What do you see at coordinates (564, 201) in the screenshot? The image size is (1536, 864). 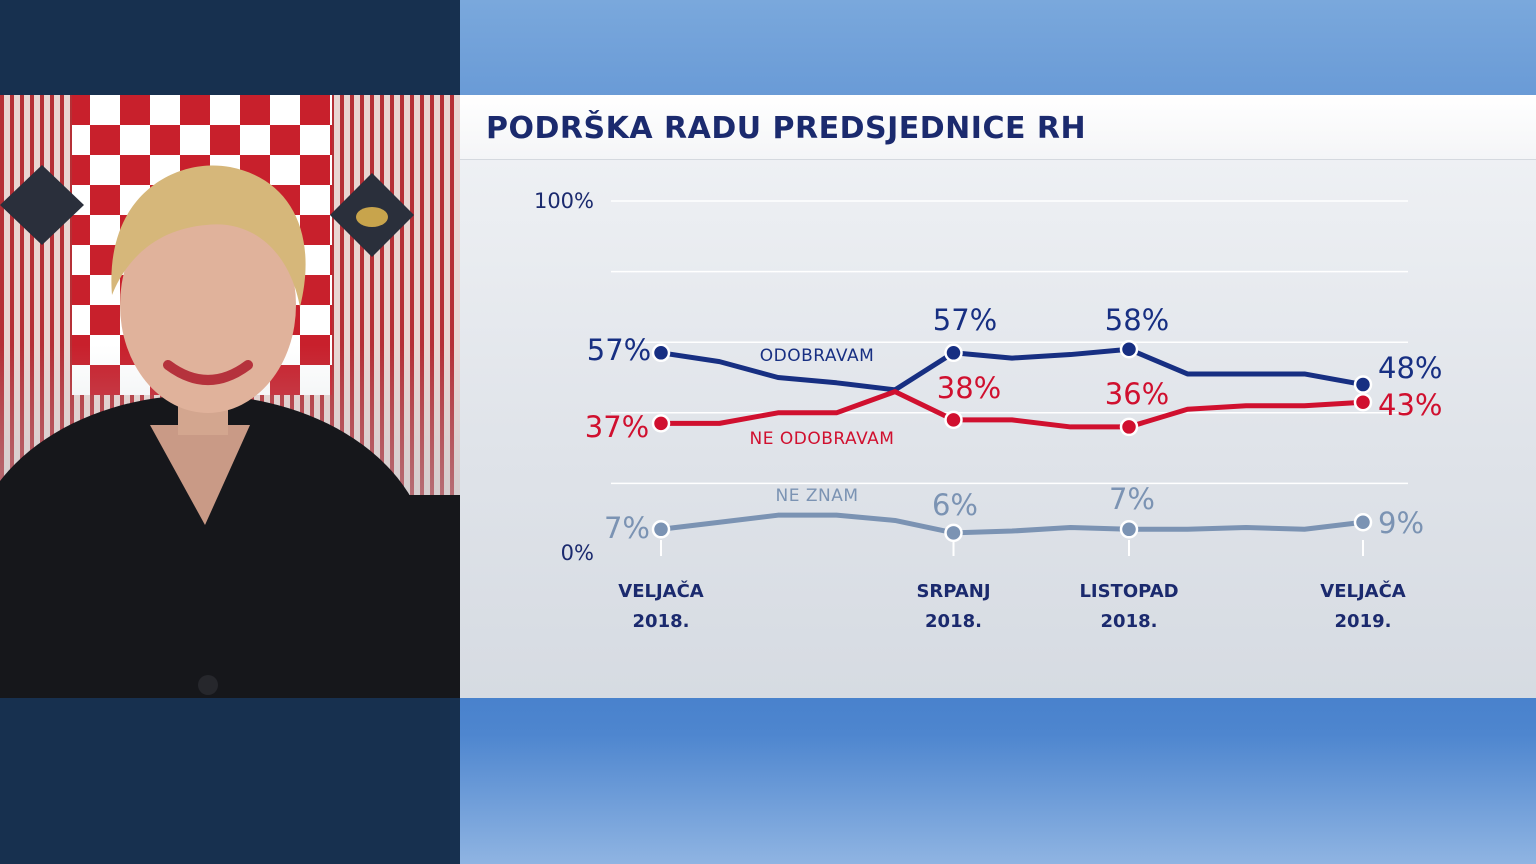 I see `y-tick-label-100: 100%` at bounding box center [564, 201].